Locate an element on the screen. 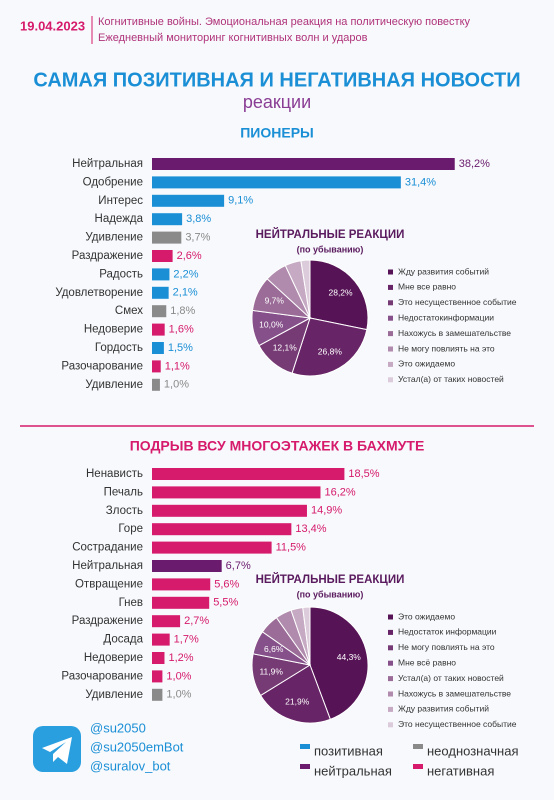 This screenshot has height=800, width=554. value-label: 38,2% is located at coordinates (474, 164).